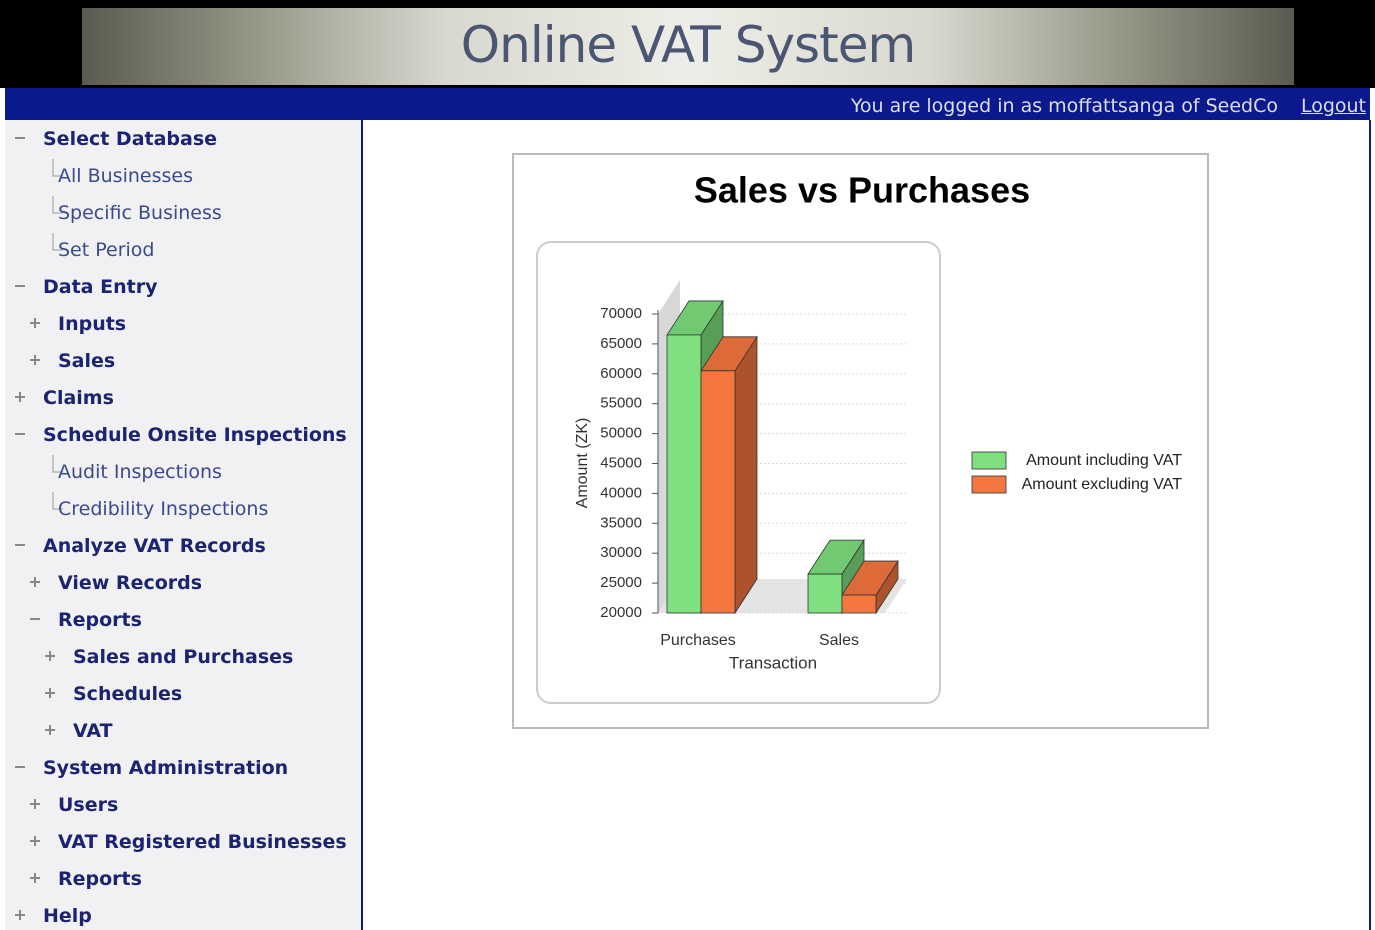 The width and height of the screenshot is (1375, 930). What do you see at coordinates (621, 522) in the screenshot?
I see `y-tick-label: 35000` at bounding box center [621, 522].